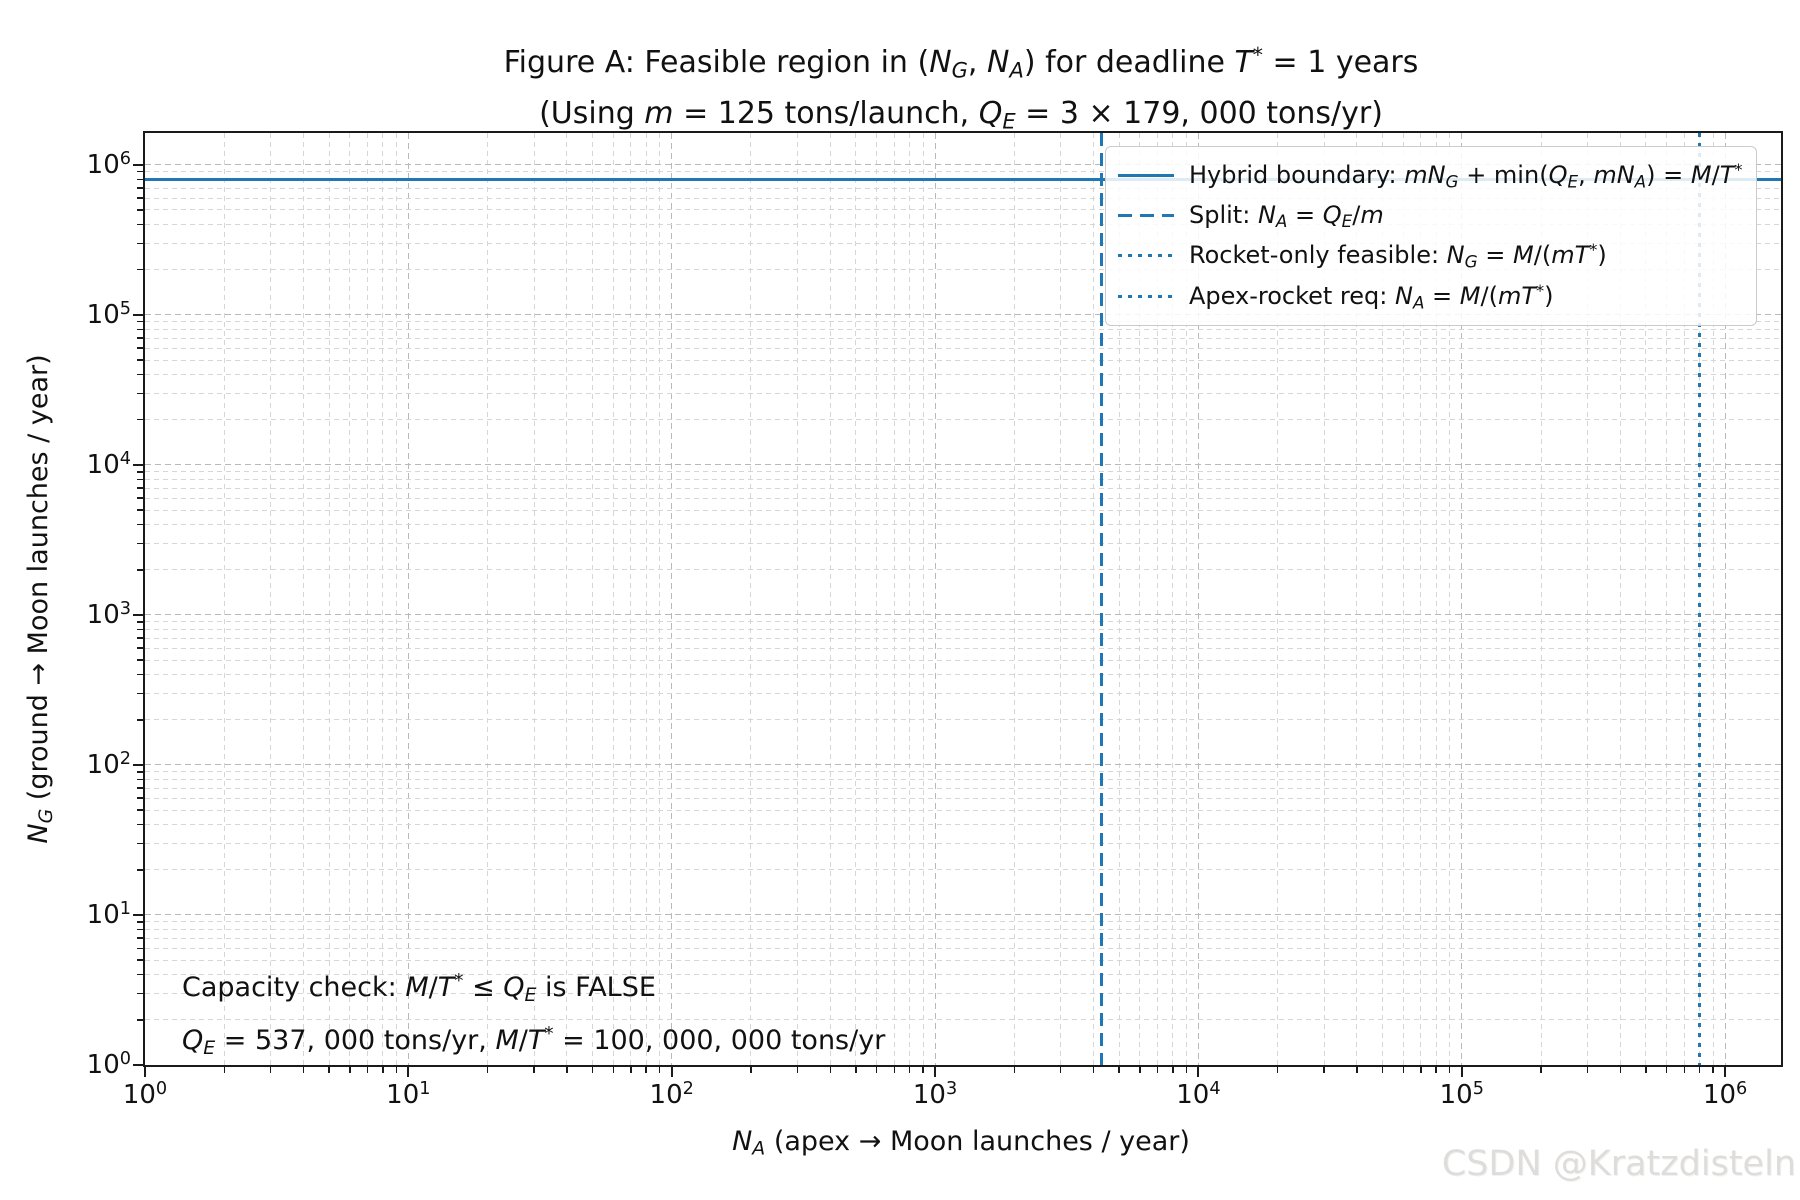  I want to click on x-tick-label: 103, so click(935, 1094).